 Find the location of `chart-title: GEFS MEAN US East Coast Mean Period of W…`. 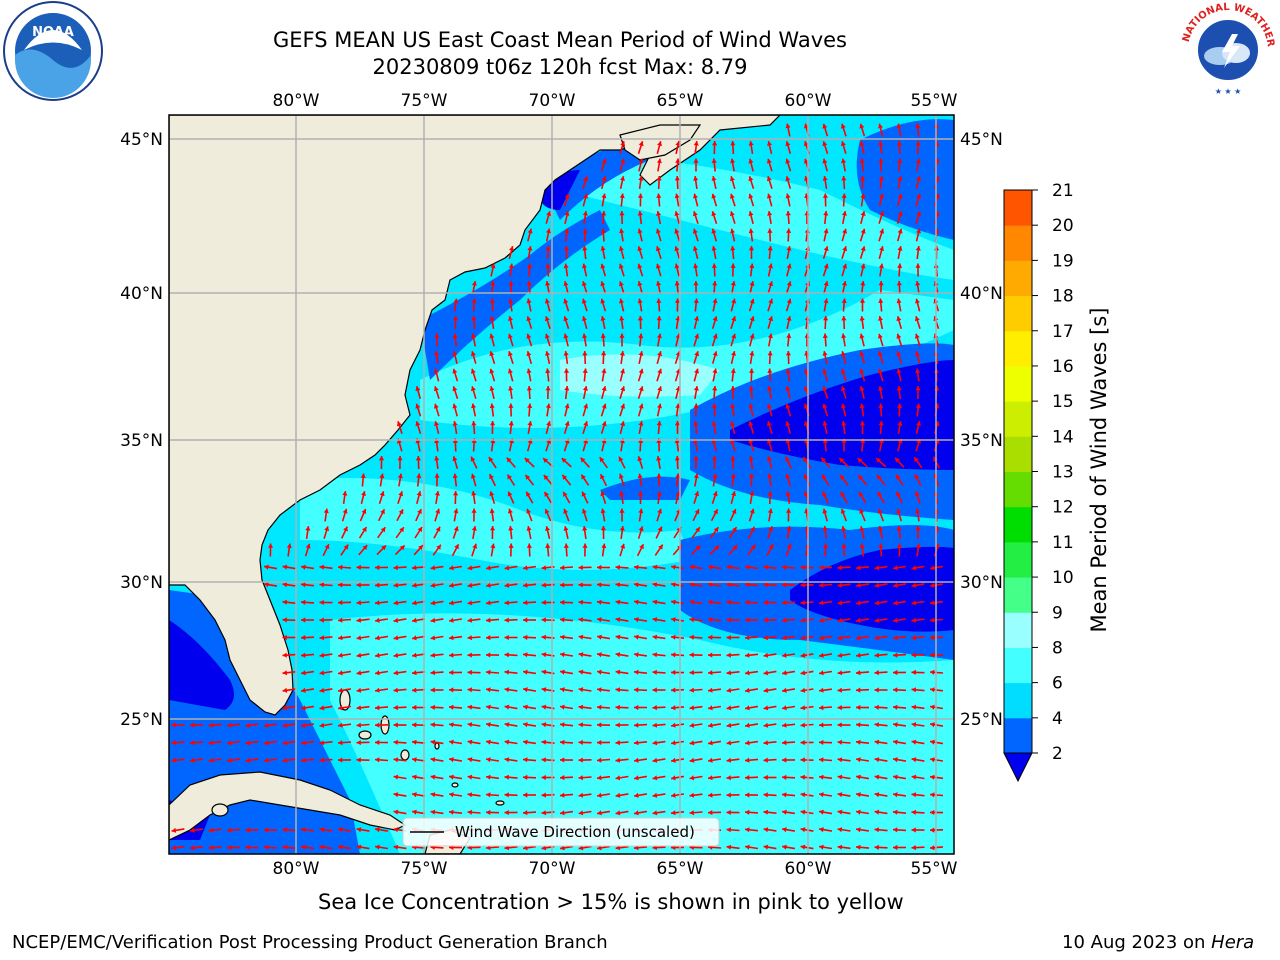

chart-title: GEFS MEAN US East Coast Mean Period of W… is located at coordinates (560, 40).